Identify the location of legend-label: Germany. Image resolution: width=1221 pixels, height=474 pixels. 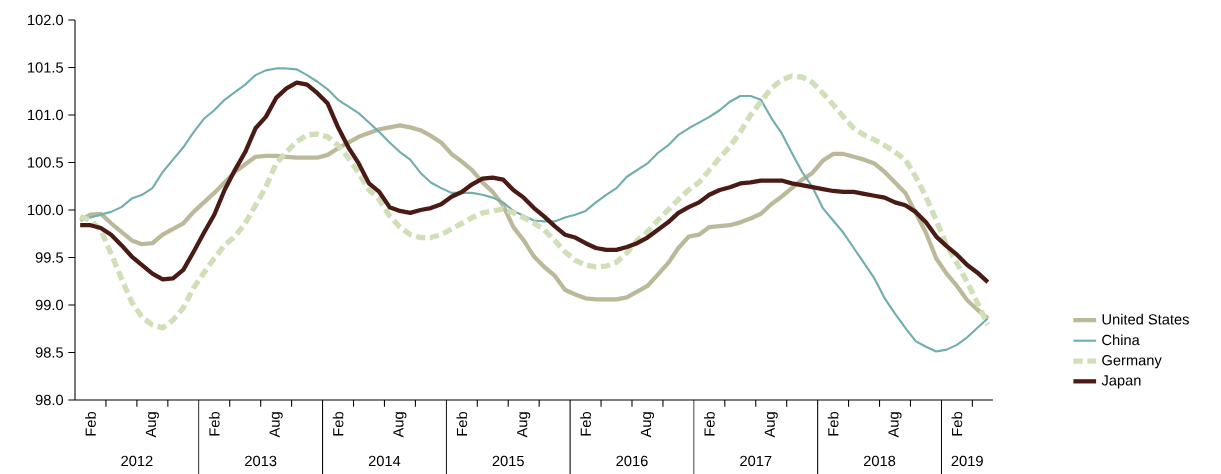
(1132, 362).